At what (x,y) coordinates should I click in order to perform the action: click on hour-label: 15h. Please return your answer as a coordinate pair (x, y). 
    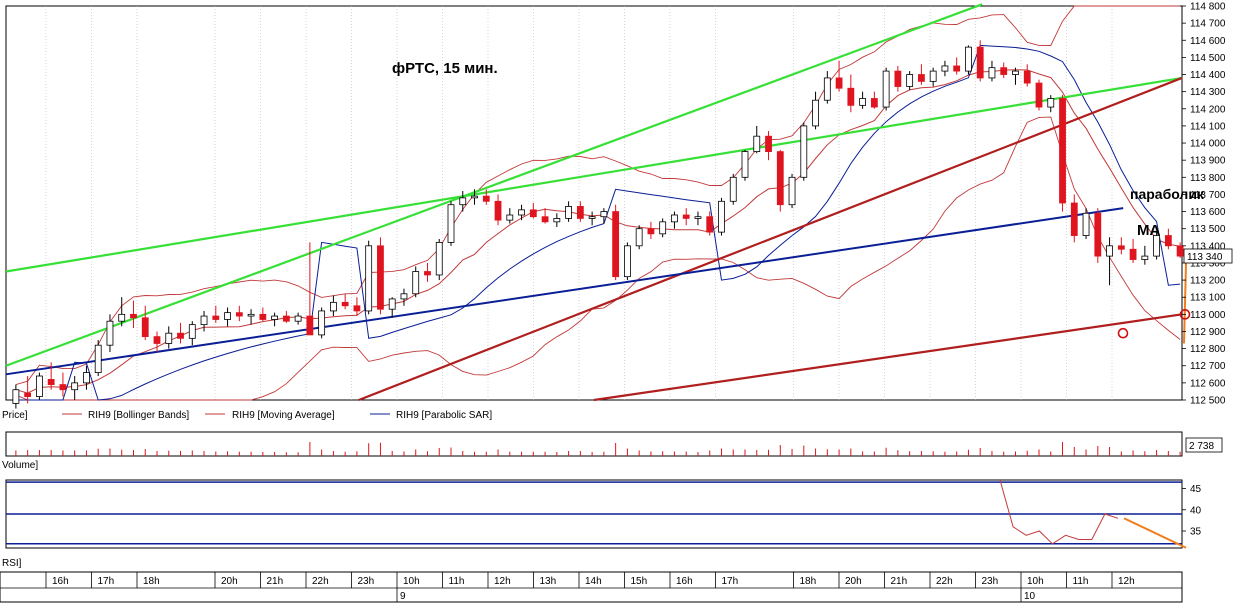
    Looking at the image, I should click on (639, 581).